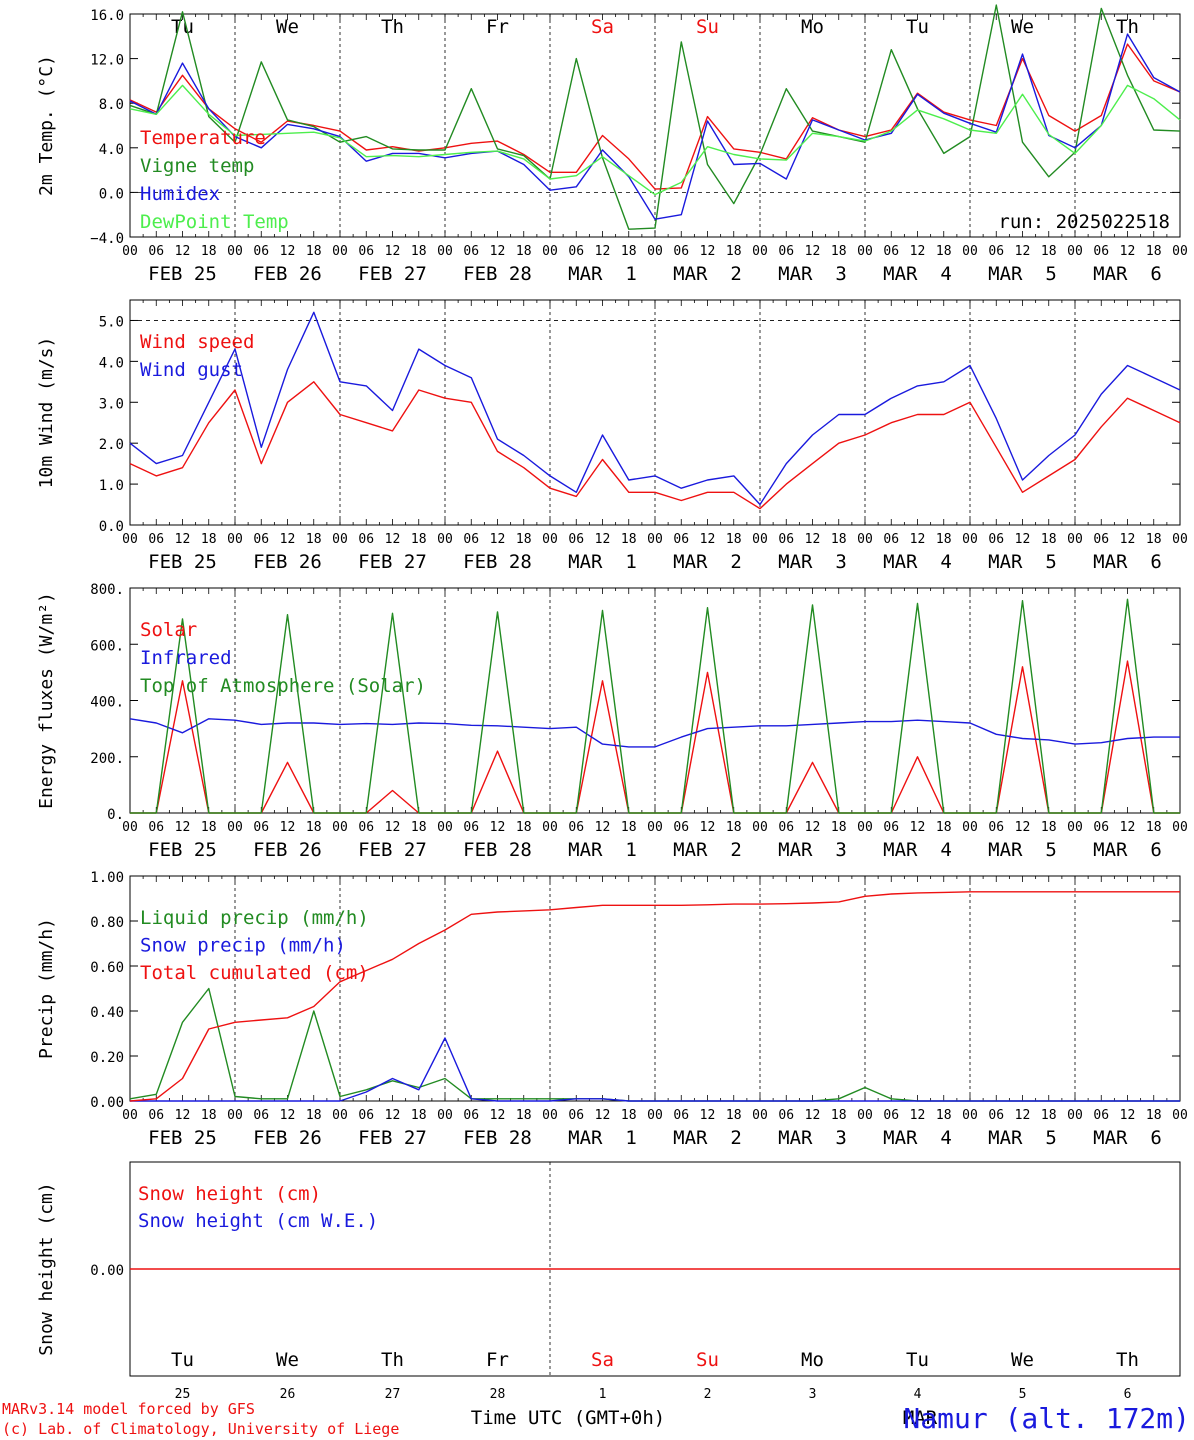 Image resolution: width=1194 pixels, height=1440 pixels. What do you see at coordinates (191, 370) in the screenshot?
I see `legend-entry: Wind gust` at bounding box center [191, 370].